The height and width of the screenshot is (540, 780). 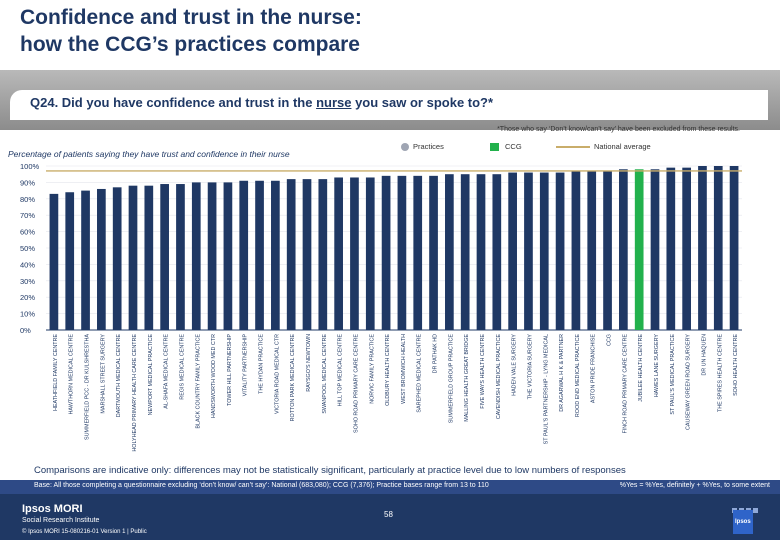 I want to click on brand-name: Ipsos MORI, so click(x=52, y=509).